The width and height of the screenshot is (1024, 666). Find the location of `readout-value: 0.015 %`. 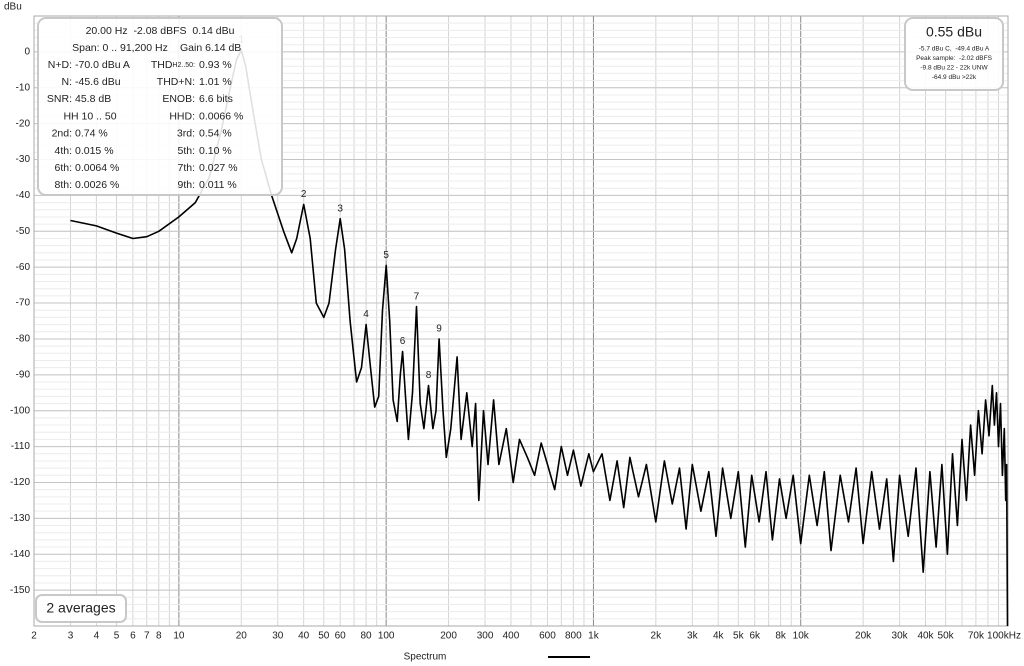

readout-value: 0.015 % is located at coordinates (94, 151).